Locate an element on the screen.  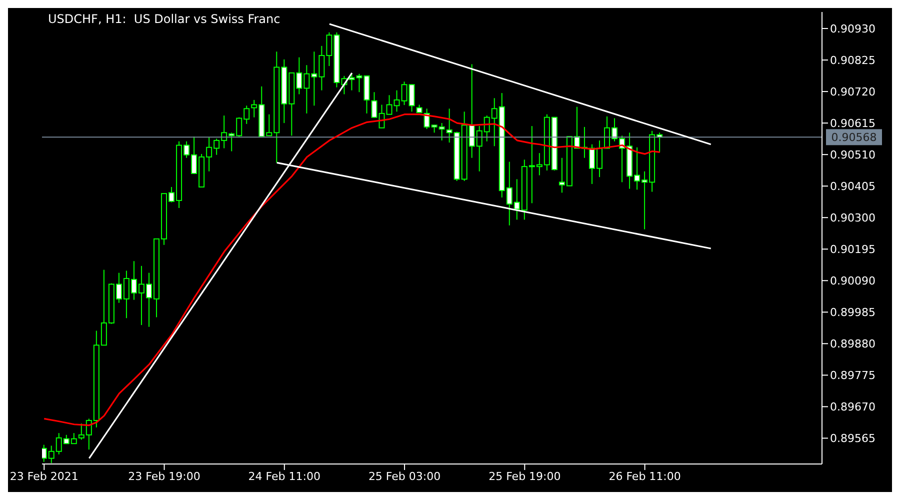
y-tick-label: 0.90510 is located at coordinates (853, 155).